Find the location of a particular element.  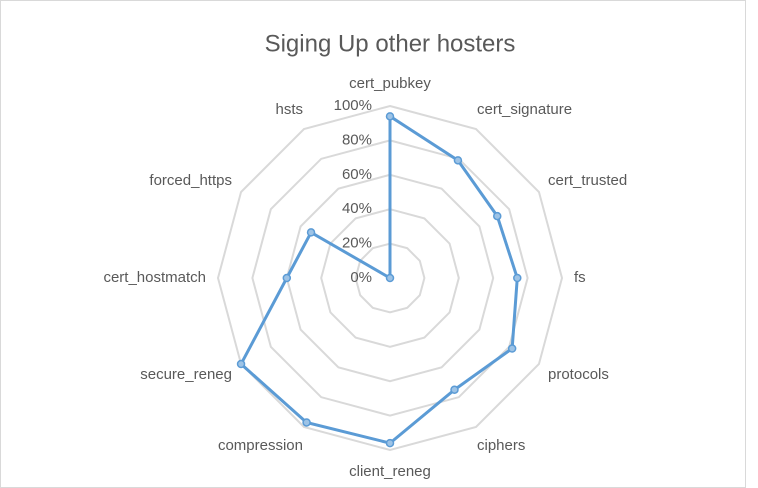

axis-label: cert_hostmatch is located at coordinates (154, 277).